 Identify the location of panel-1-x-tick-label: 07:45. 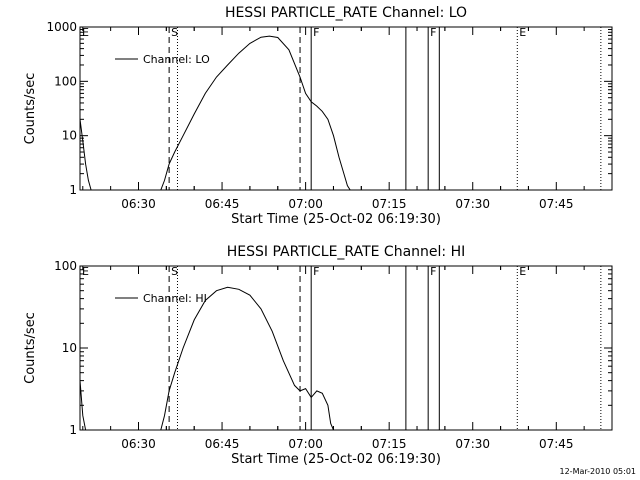
(556, 204).